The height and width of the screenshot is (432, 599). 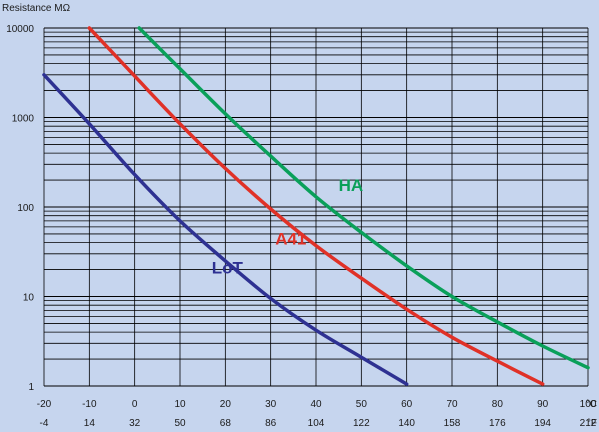 I want to click on x-tick-label-celsius: 50, so click(x=362, y=404).